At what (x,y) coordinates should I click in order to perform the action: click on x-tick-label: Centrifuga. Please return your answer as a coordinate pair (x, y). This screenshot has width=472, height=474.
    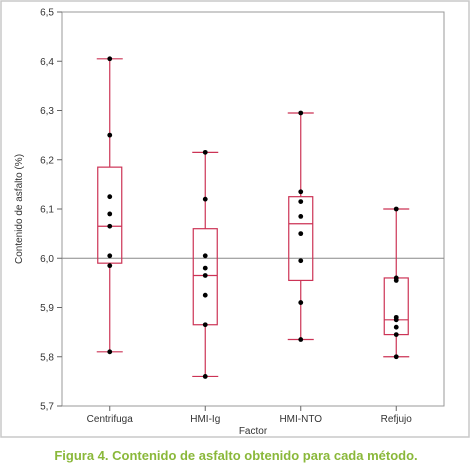
    Looking at the image, I should click on (110, 419).